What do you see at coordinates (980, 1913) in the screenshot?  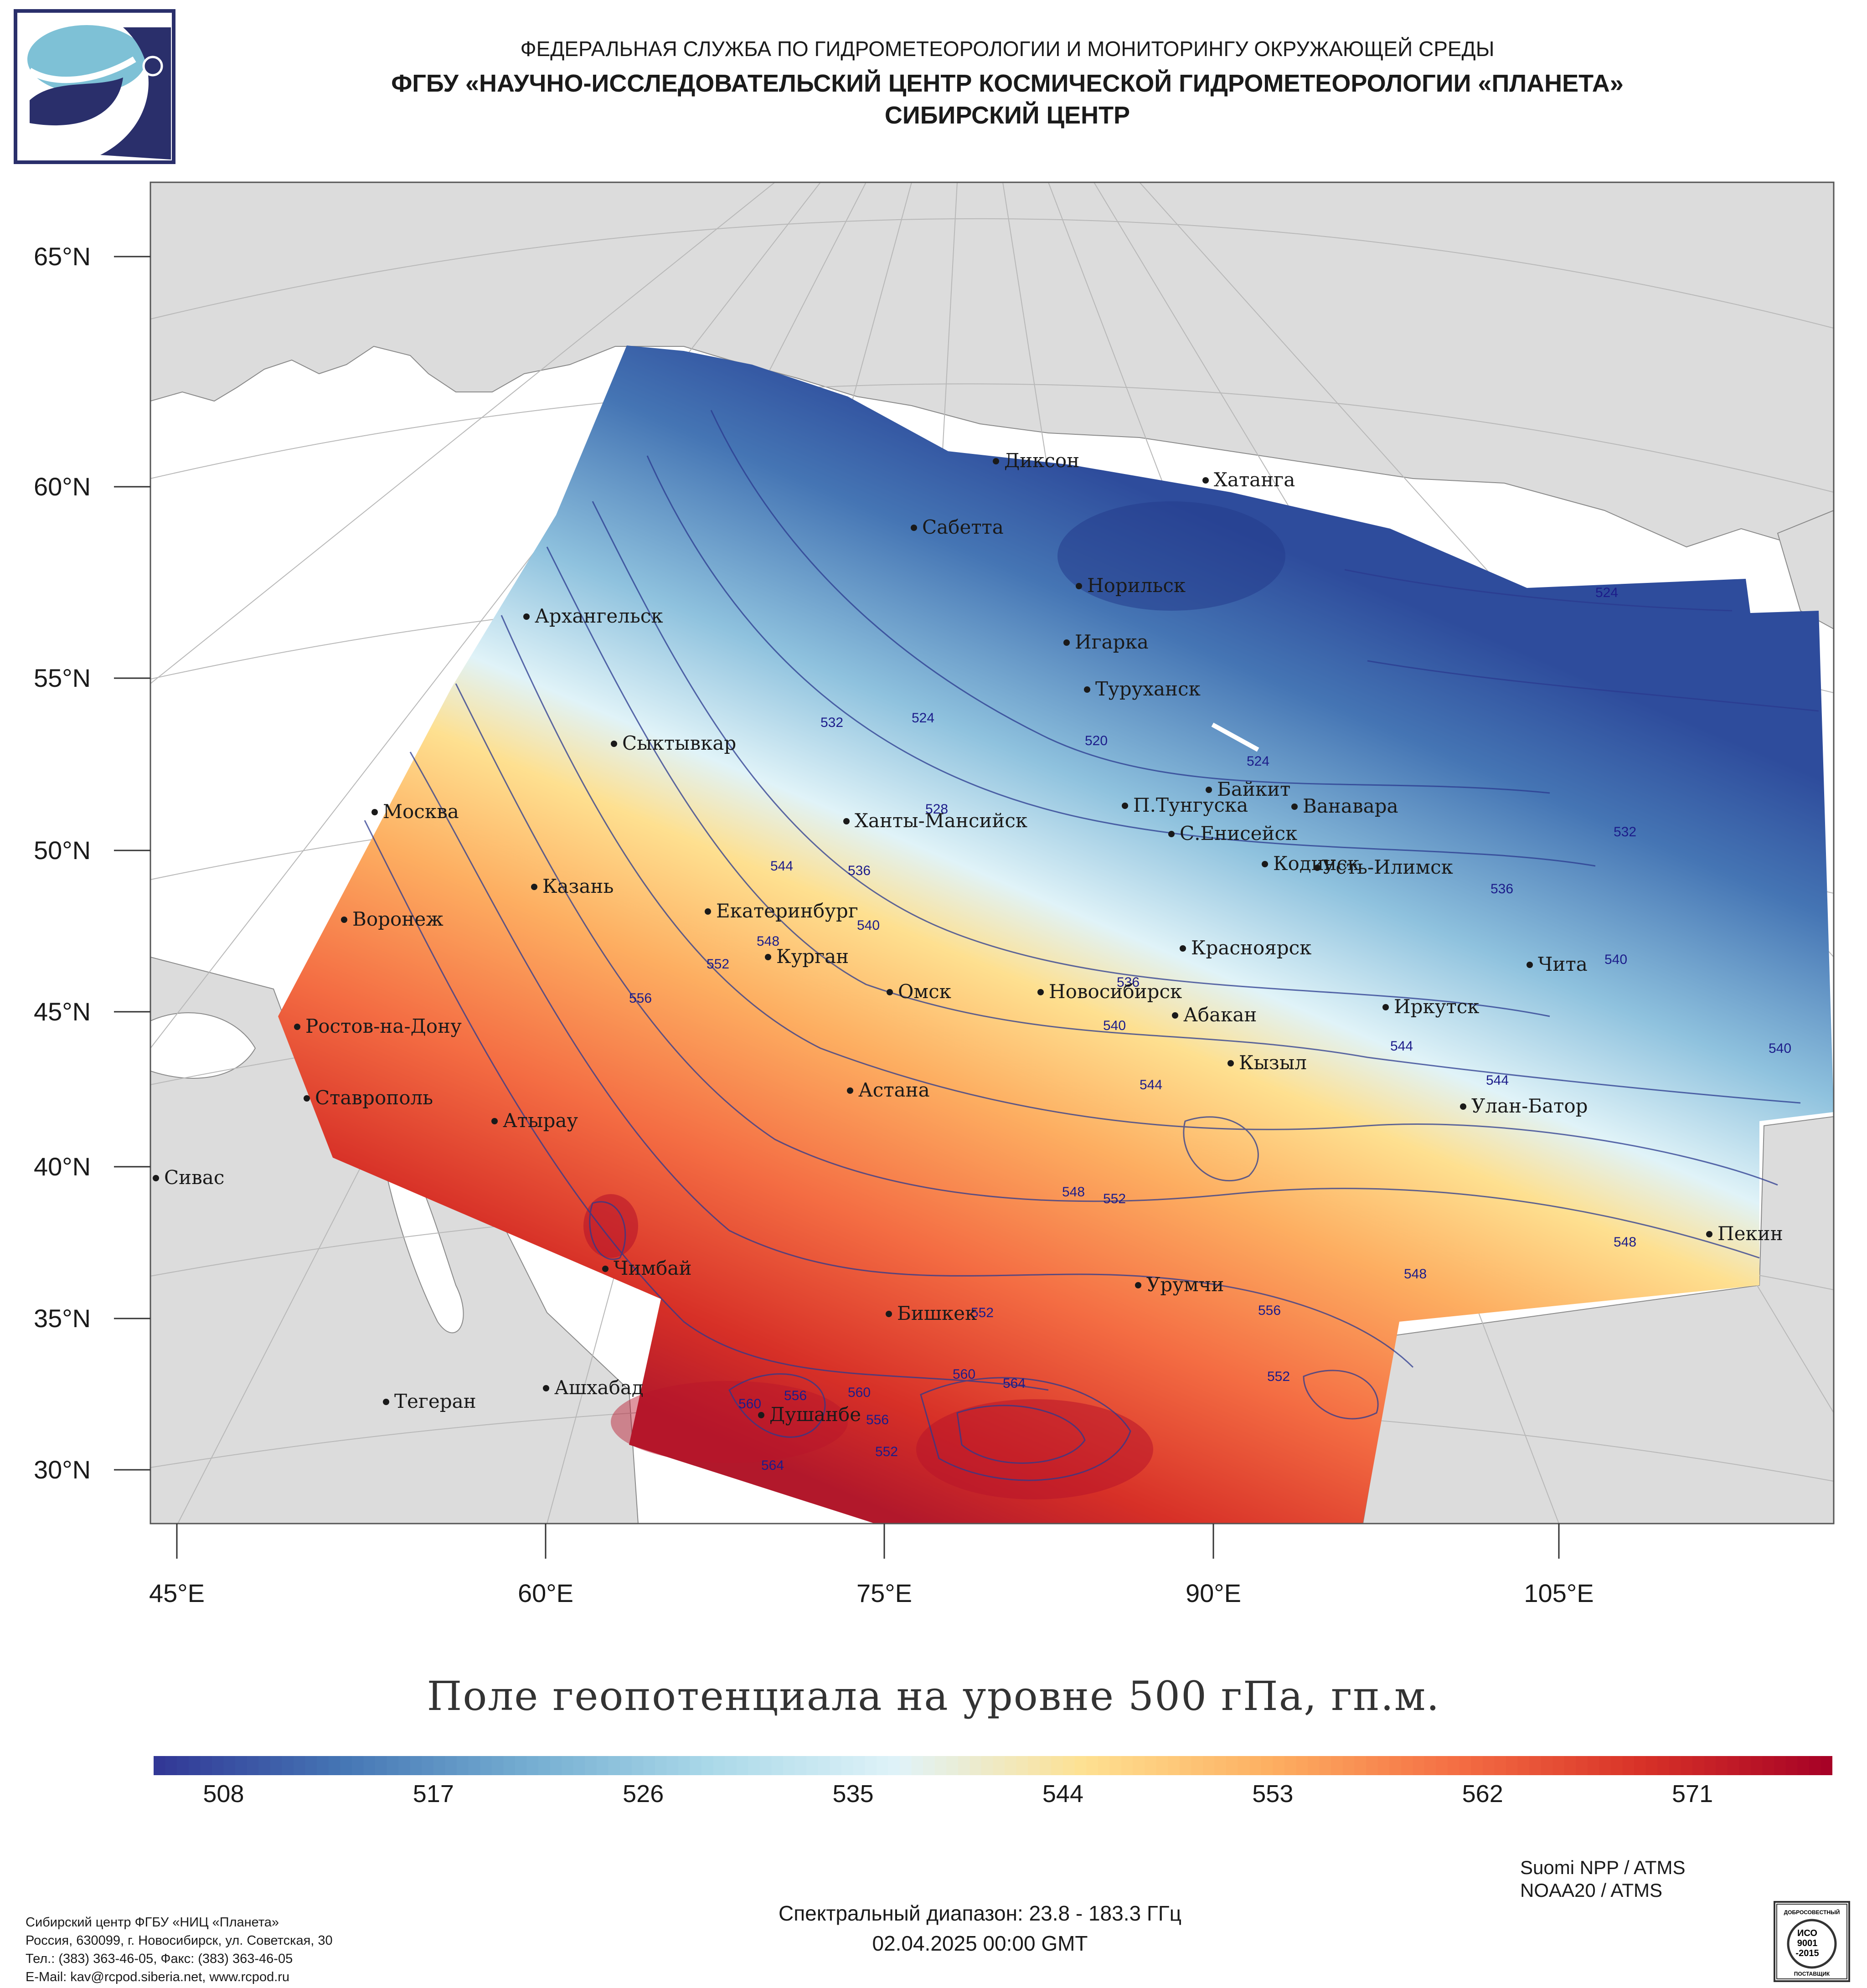 I see `spectral-range: Спектральный диапазон: 23.8 - 183.3 ГГц` at bounding box center [980, 1913].